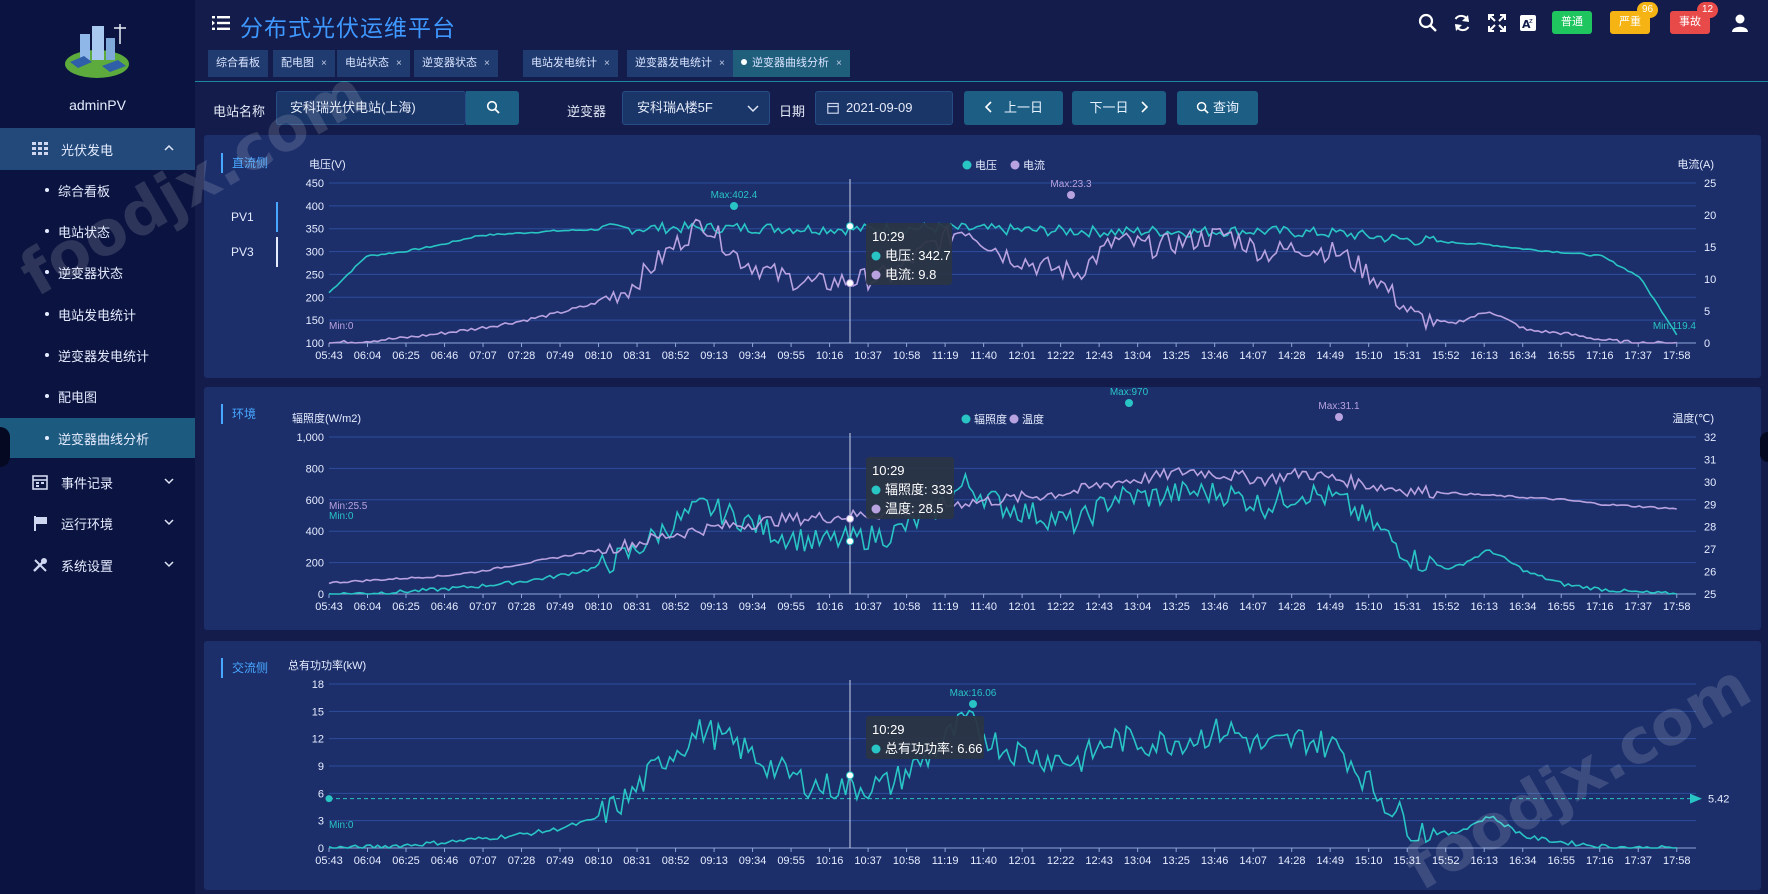 Image resolution: width=1768 pixels, height=894 pixels. I want to click on station-search-button, so click(492, 108).